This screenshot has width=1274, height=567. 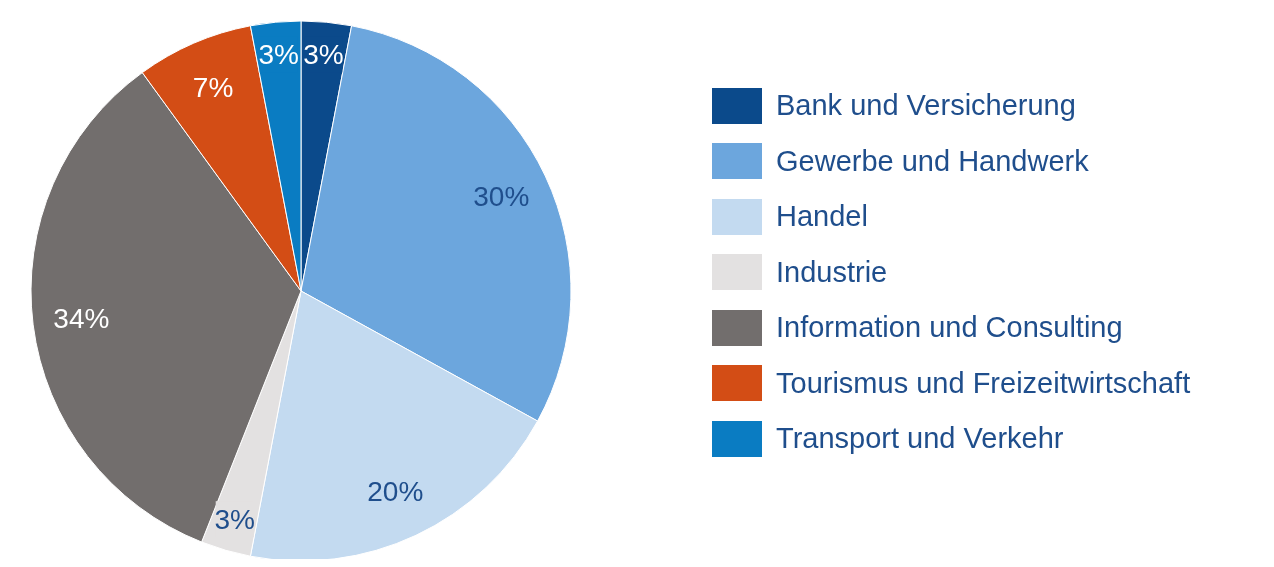 I want to click on legend-label: Bank und Versicherung, so click(x=926, y=106).